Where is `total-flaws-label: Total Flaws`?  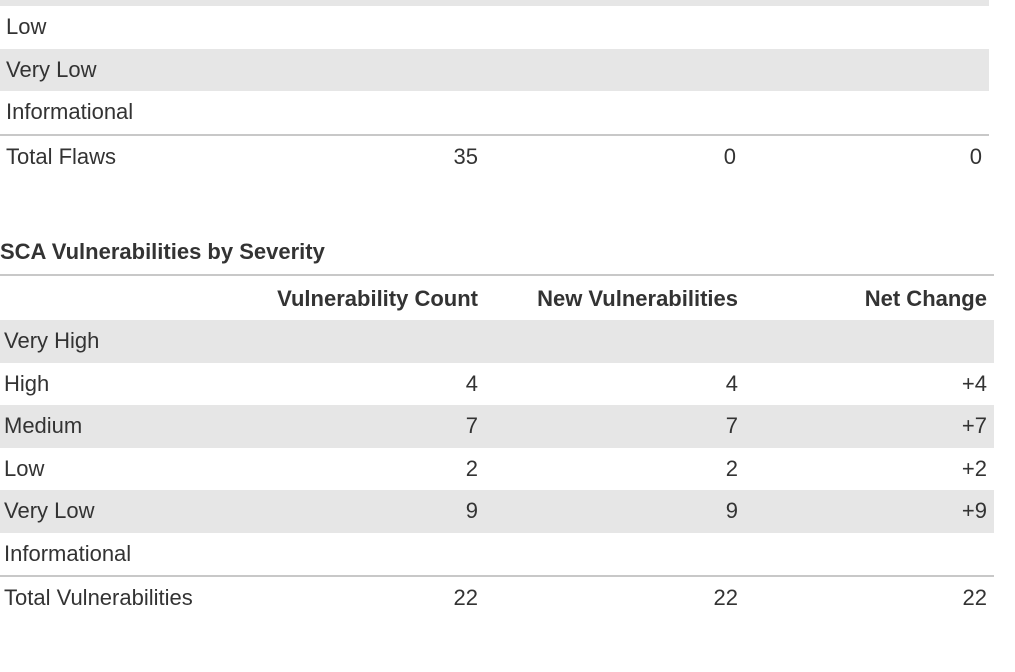
total-flaws-label: Total Flaws is located at coordinates (61, 156).